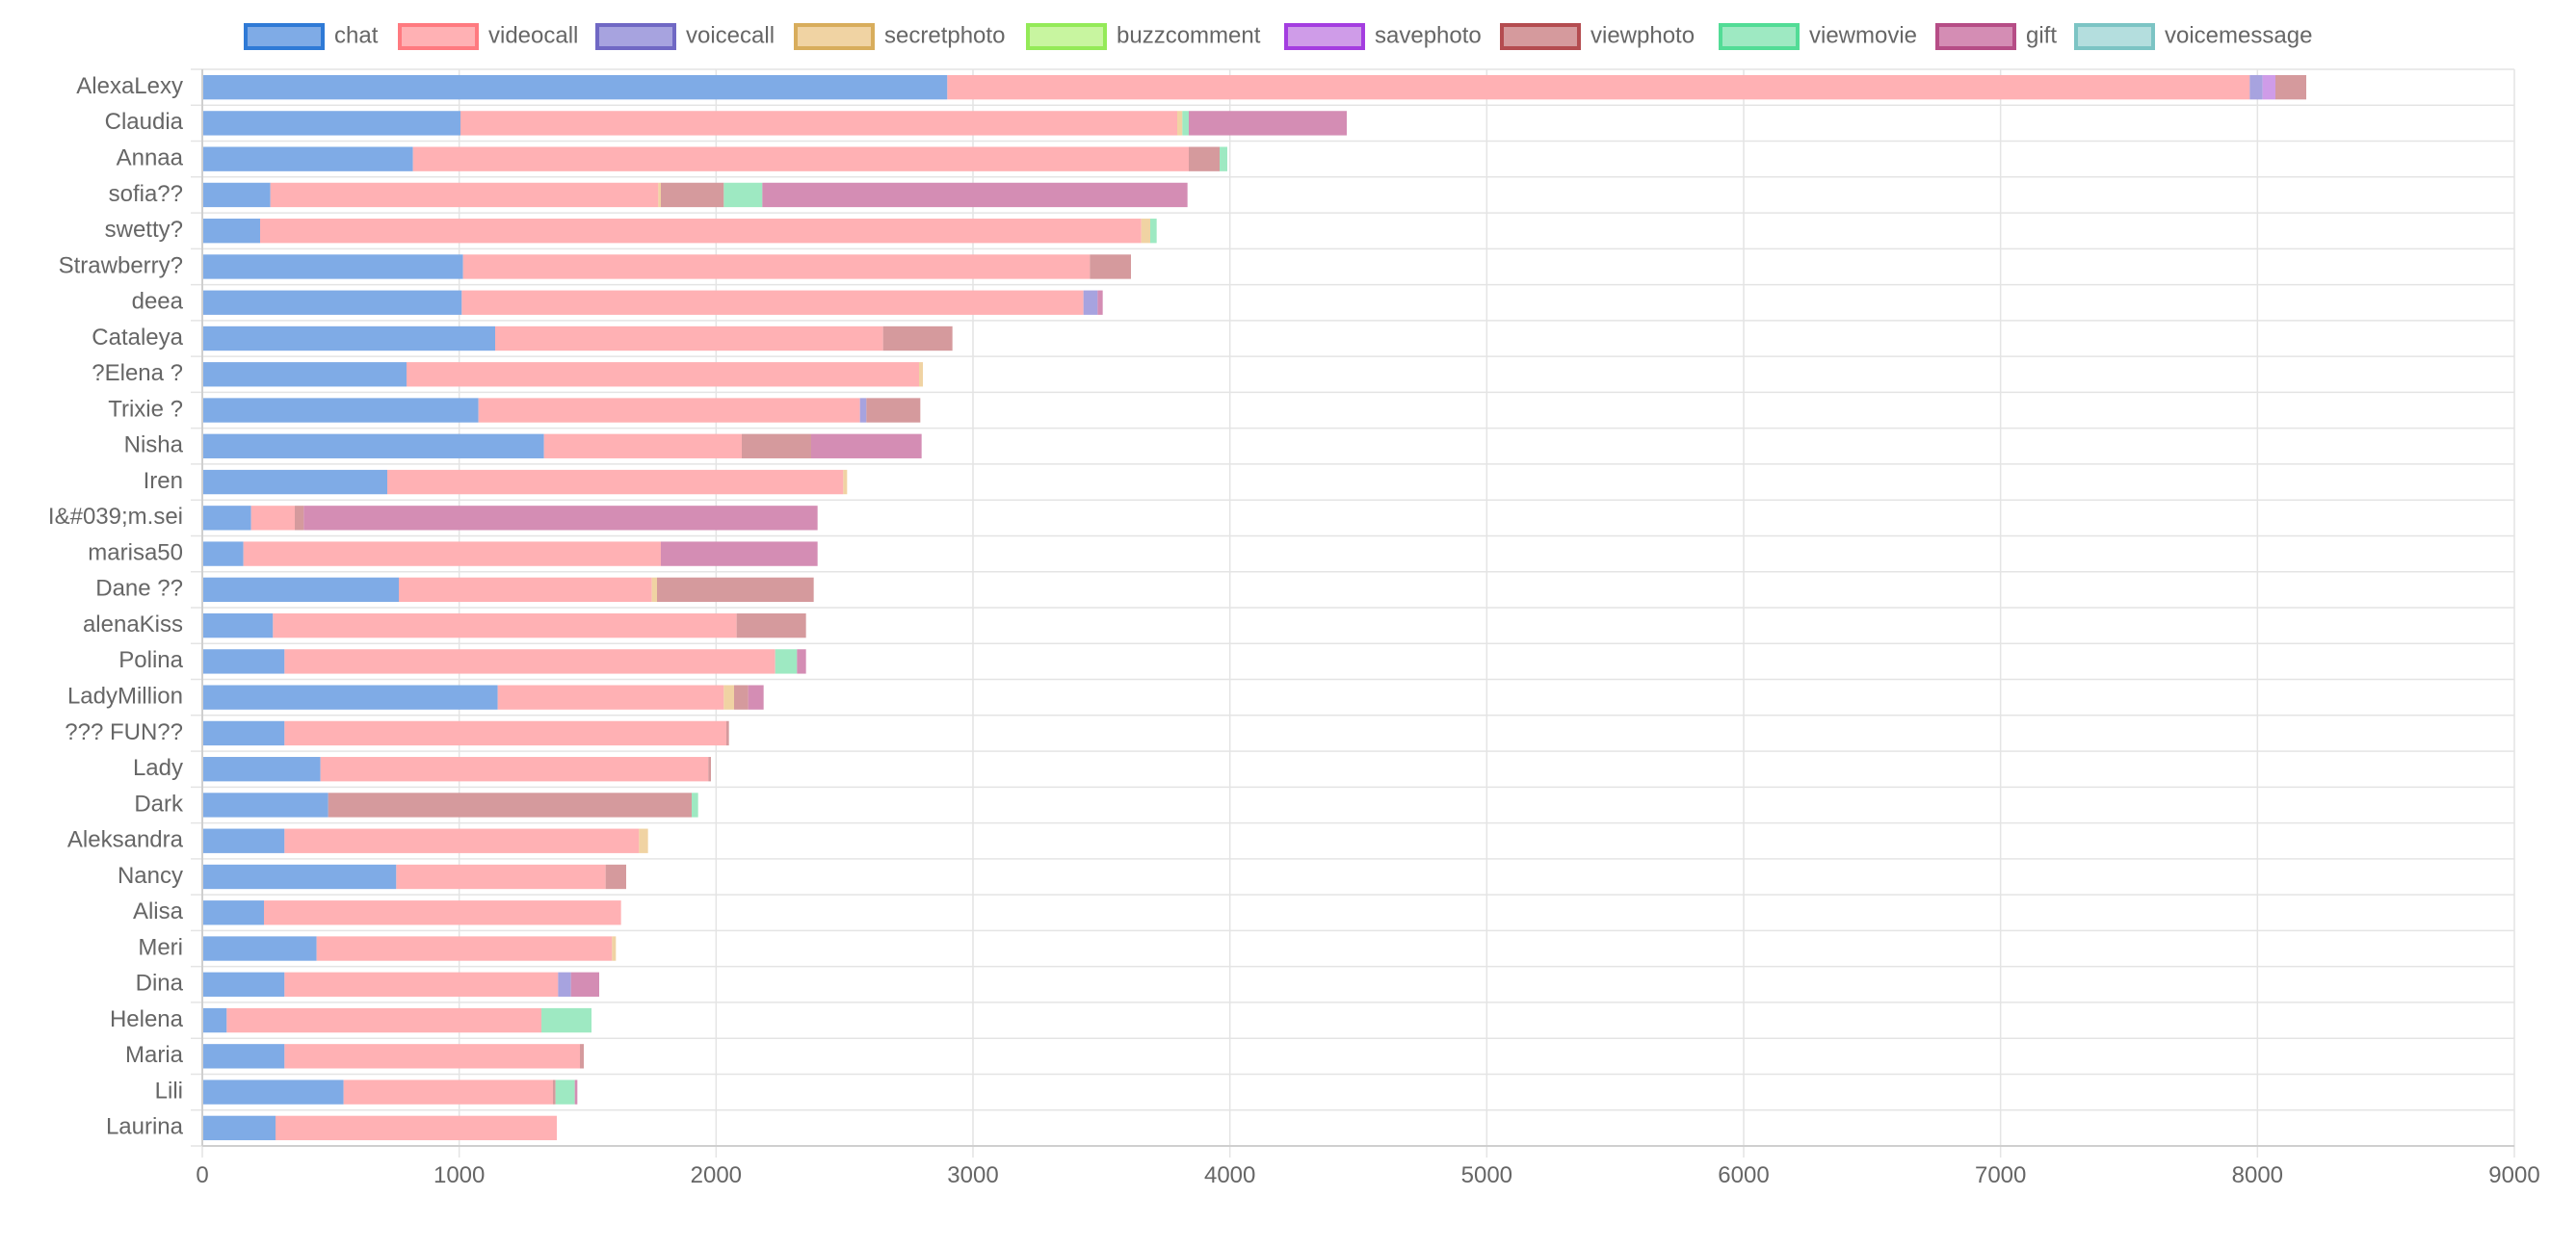 Image resolution: width=2576 pixels, height=1249 pixels. I want to click on bar-viewphoto-cataleya, so click(918, 338).